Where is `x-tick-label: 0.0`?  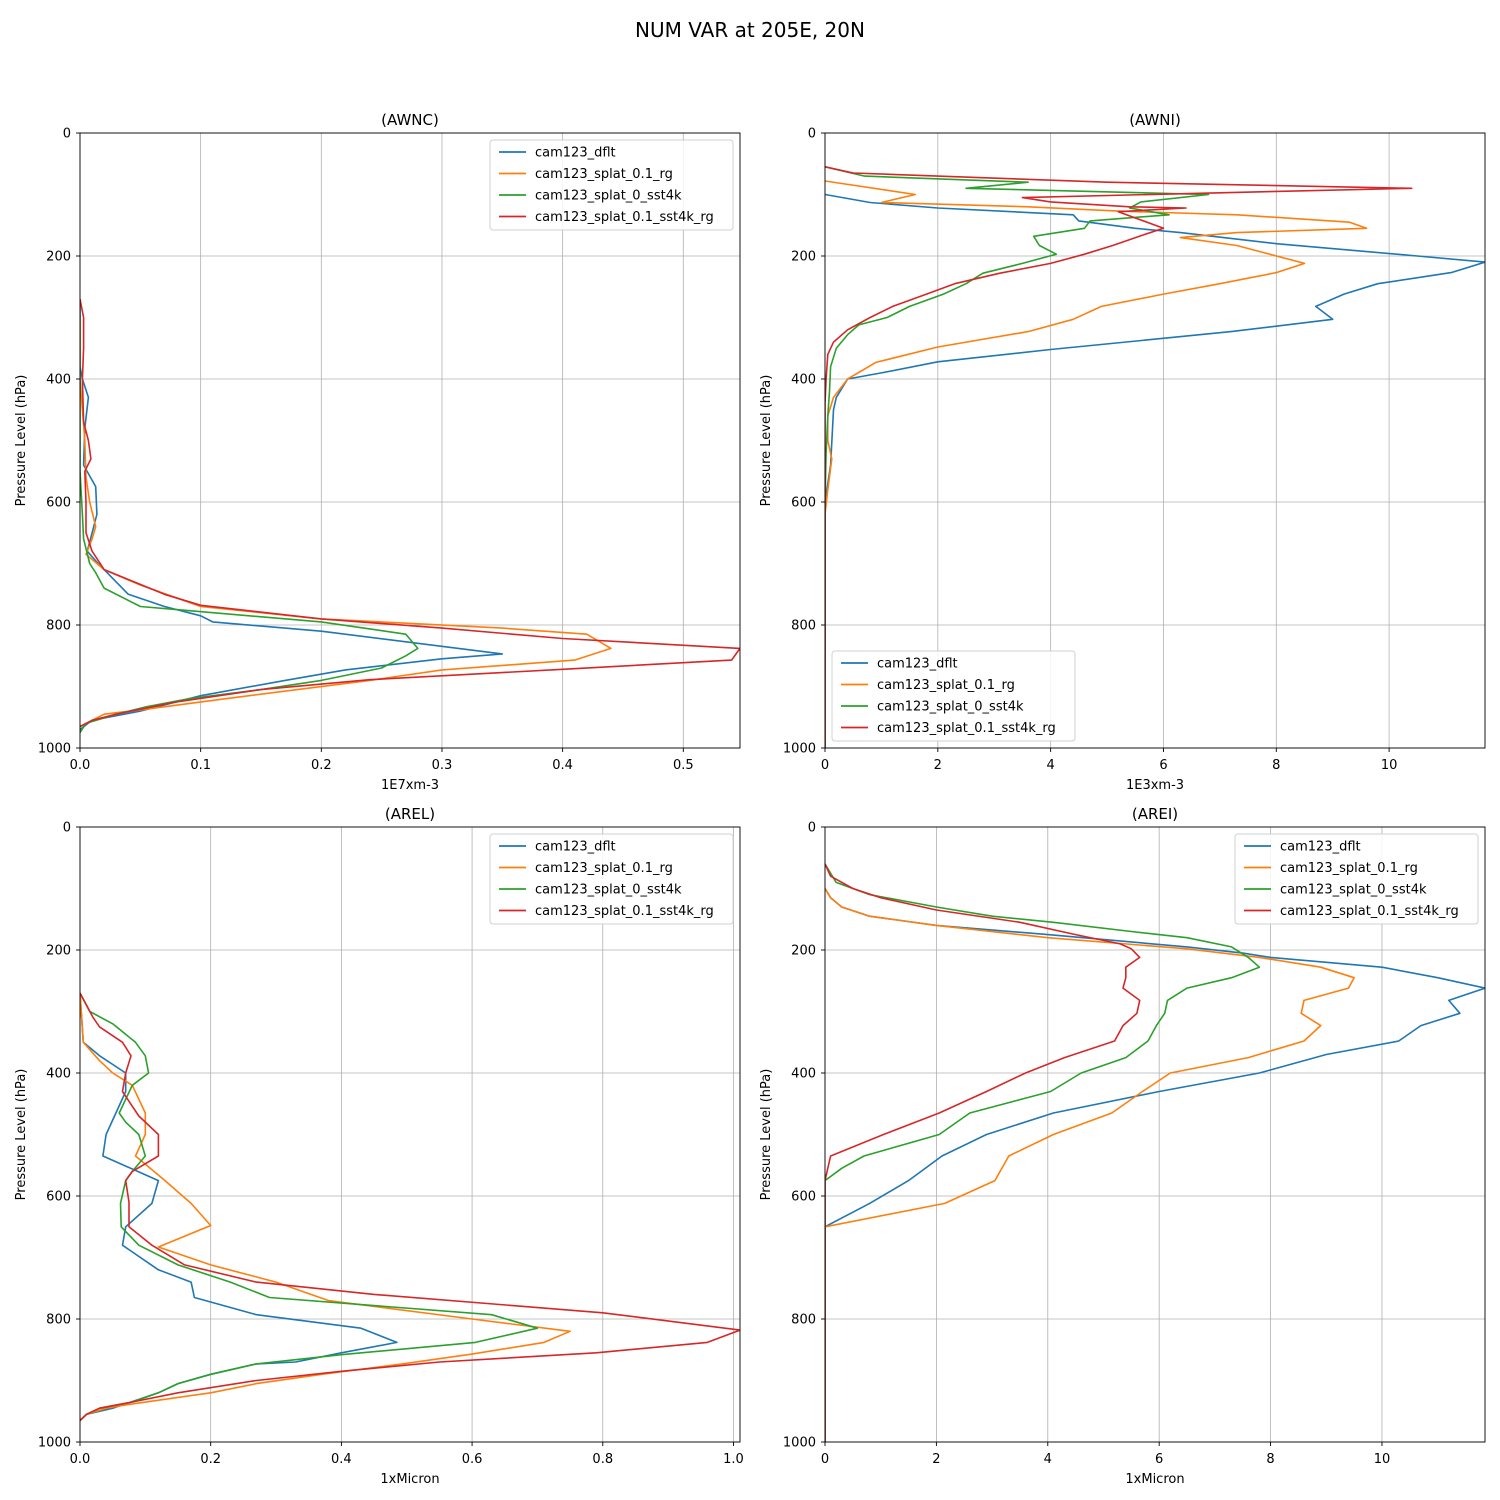 x-tick-label: 0.0 is located at coordinates (80, 765).